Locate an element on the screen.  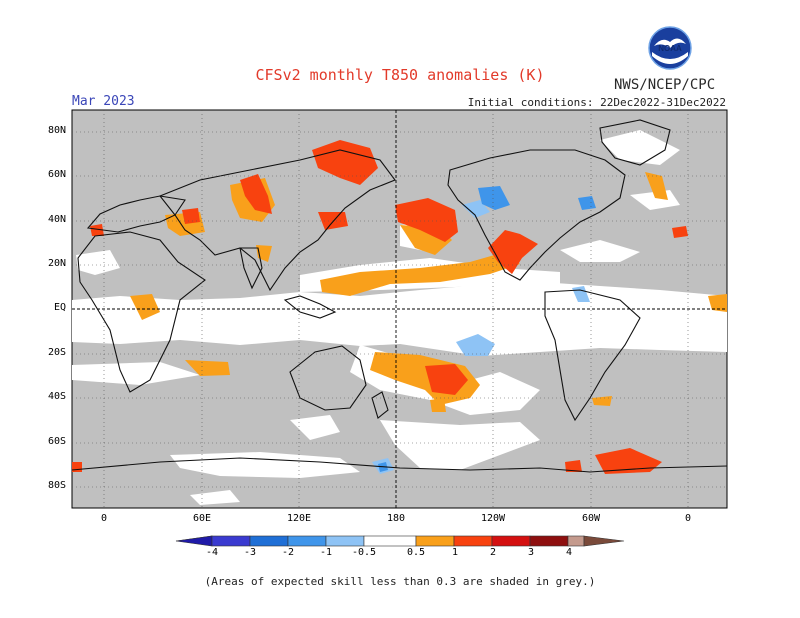
agency-label: NWS/NCEP/CPC is located at coordinates (665, 85).